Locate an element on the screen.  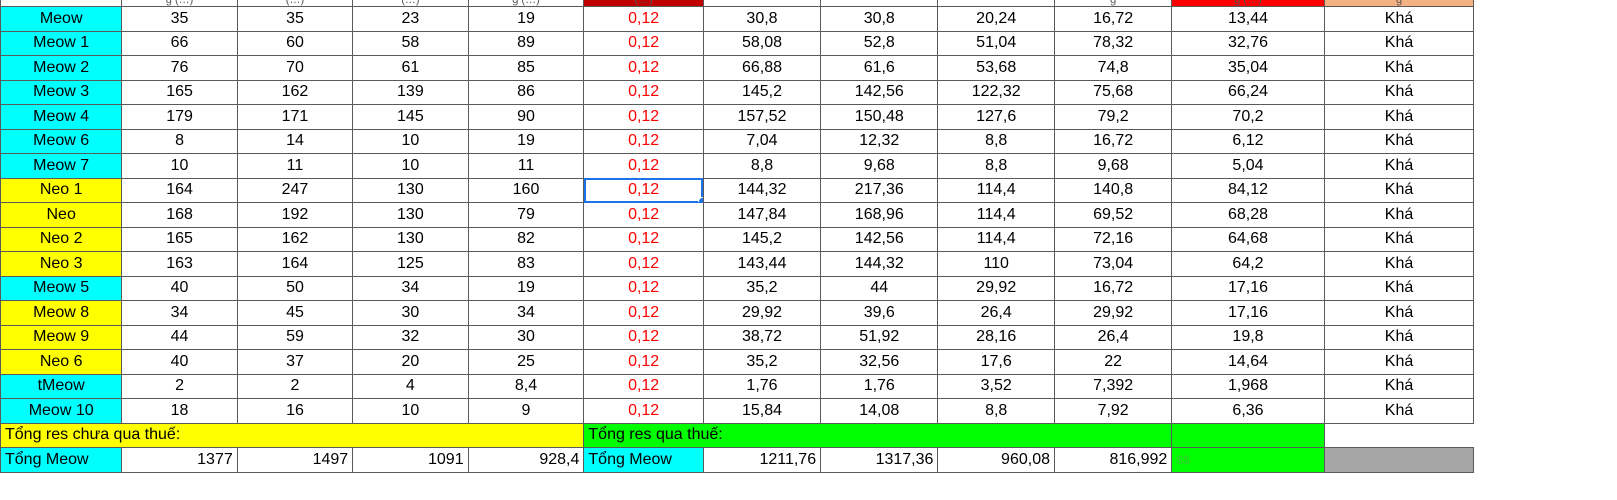
value-cell: 50 is located at coordinates (295, 288).